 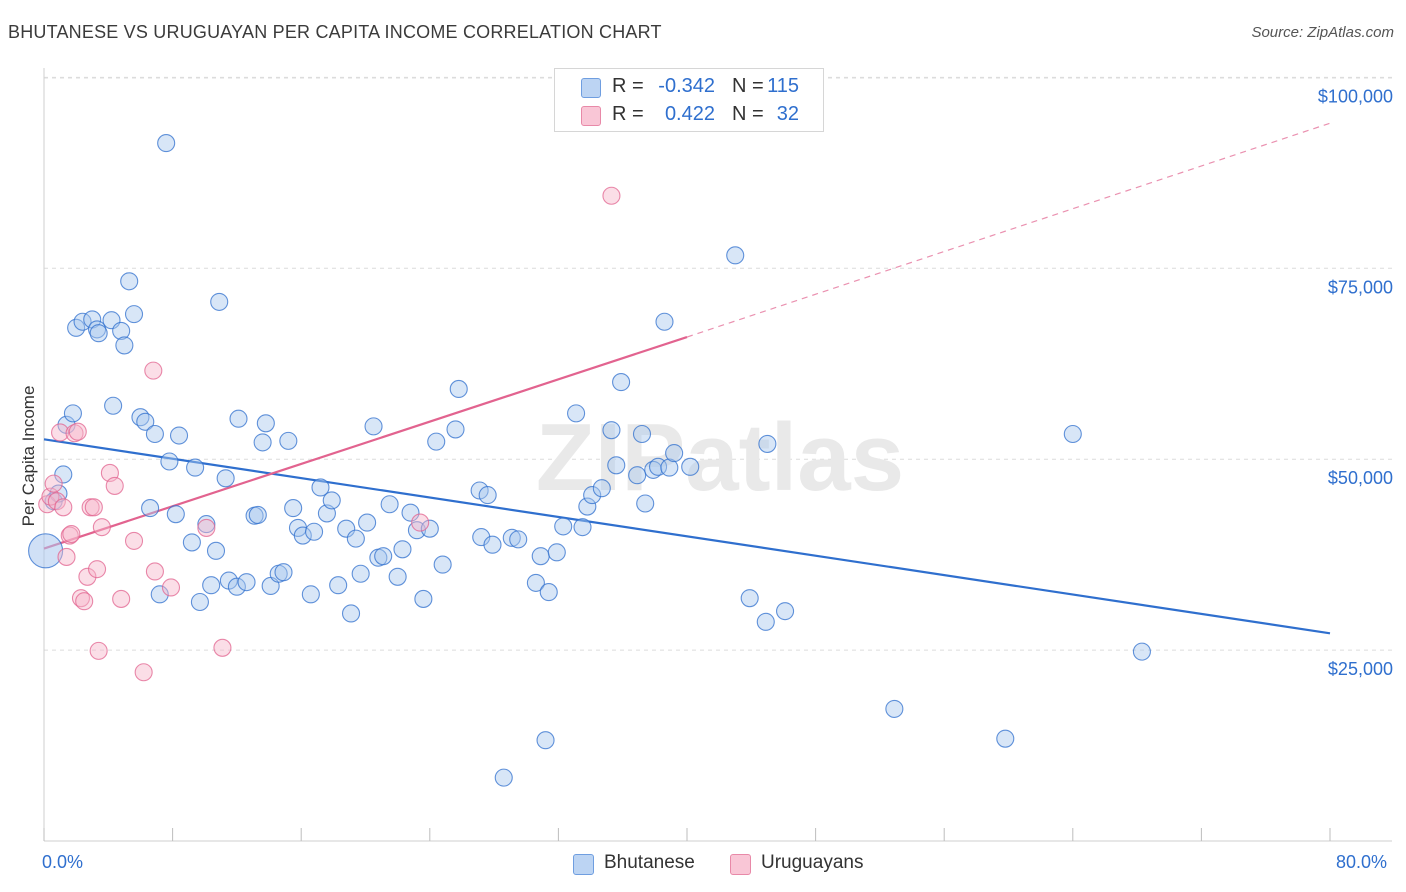 I want to click on legend-label: Bhutanese, so click(x=649, y=862).